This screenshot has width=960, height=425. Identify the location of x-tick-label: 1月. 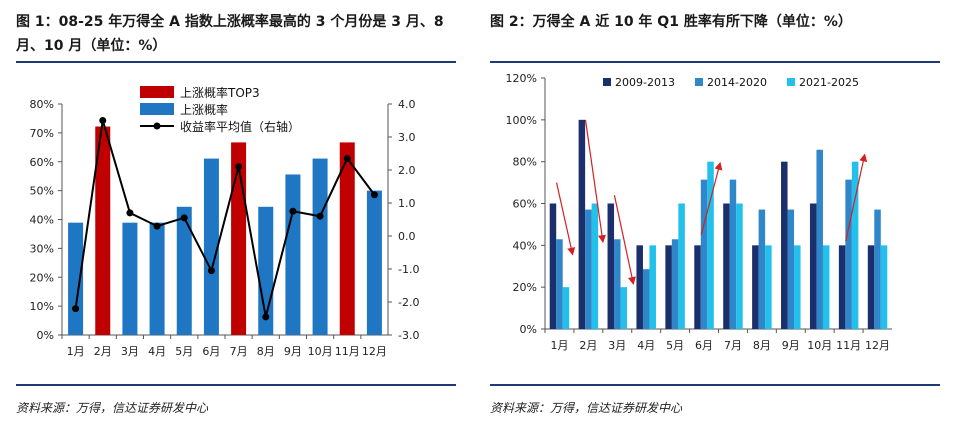
(76, 351).